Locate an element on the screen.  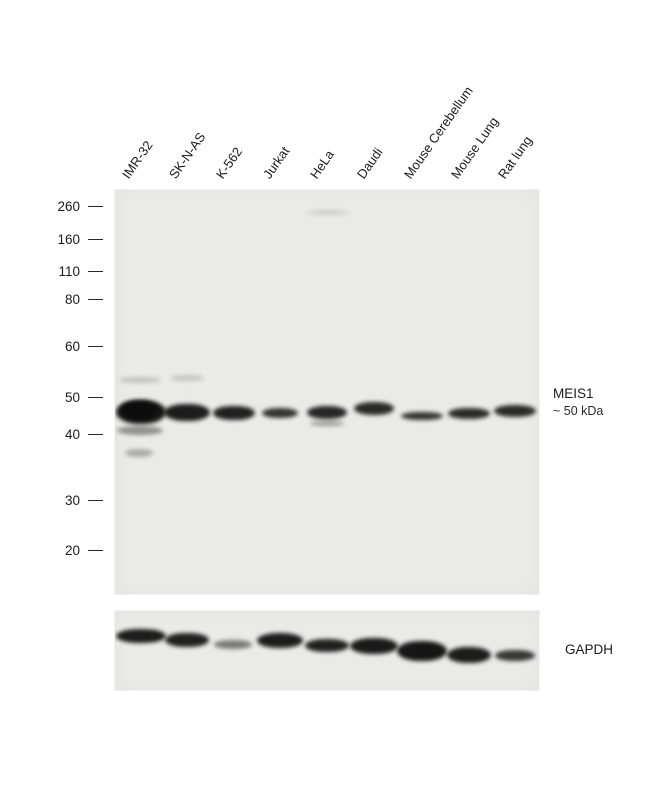
mw-marker: 160 is located at coordinates (54, 240).